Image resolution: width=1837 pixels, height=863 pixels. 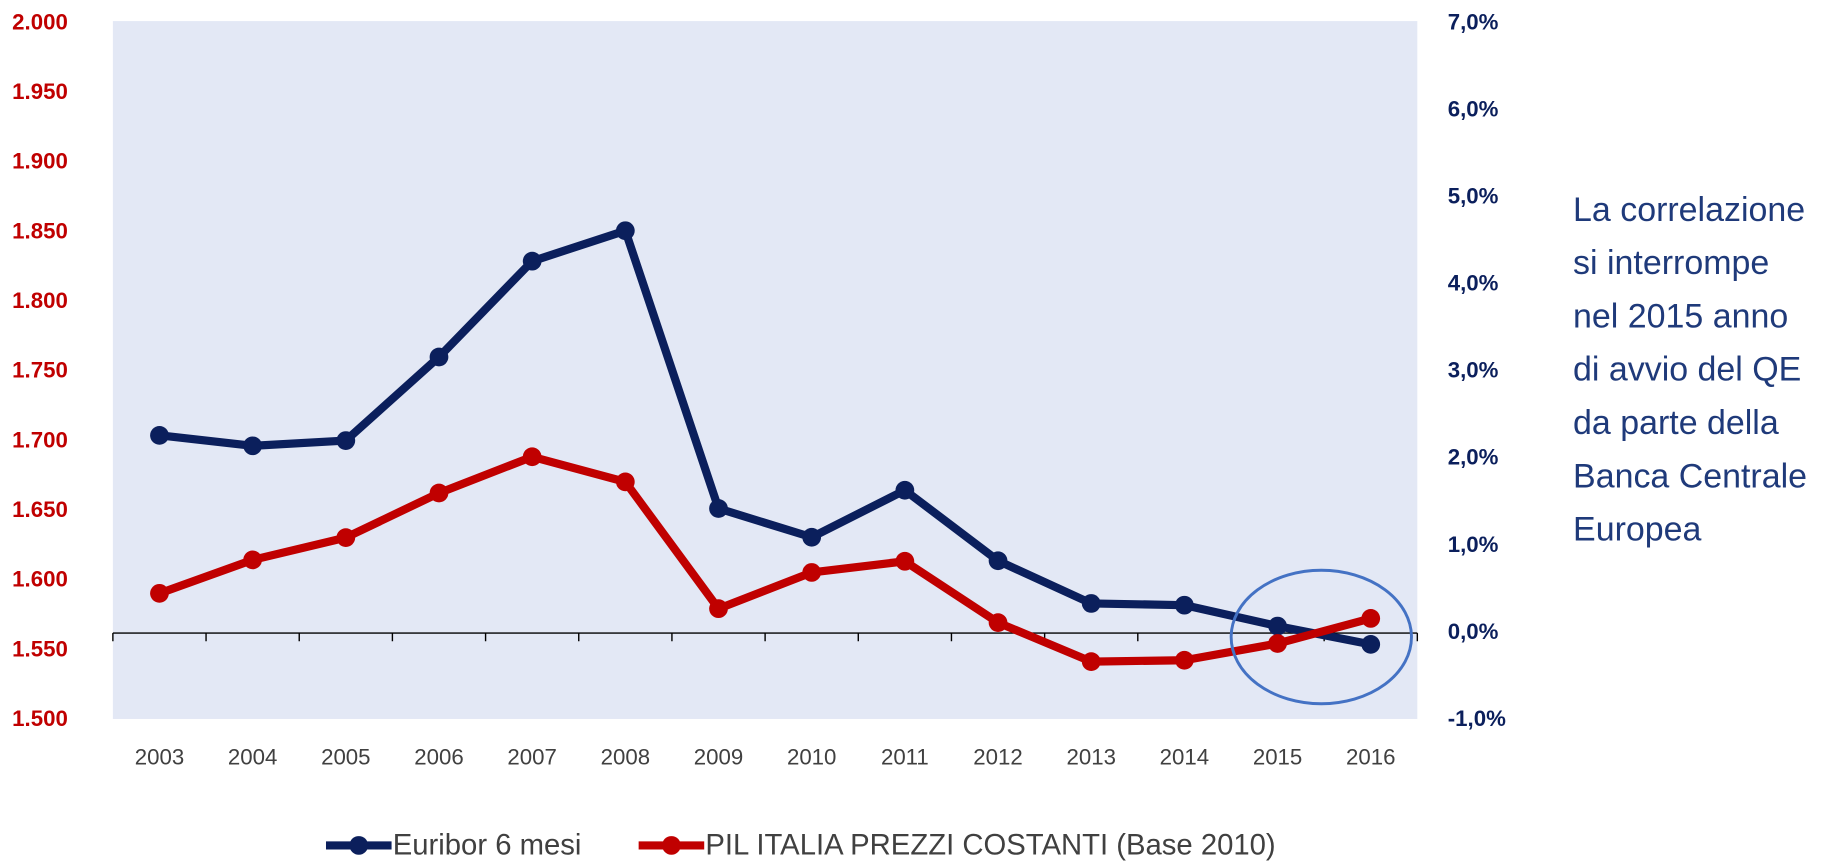 I want to click on highlight-circle, so click(x=1321, y=637).